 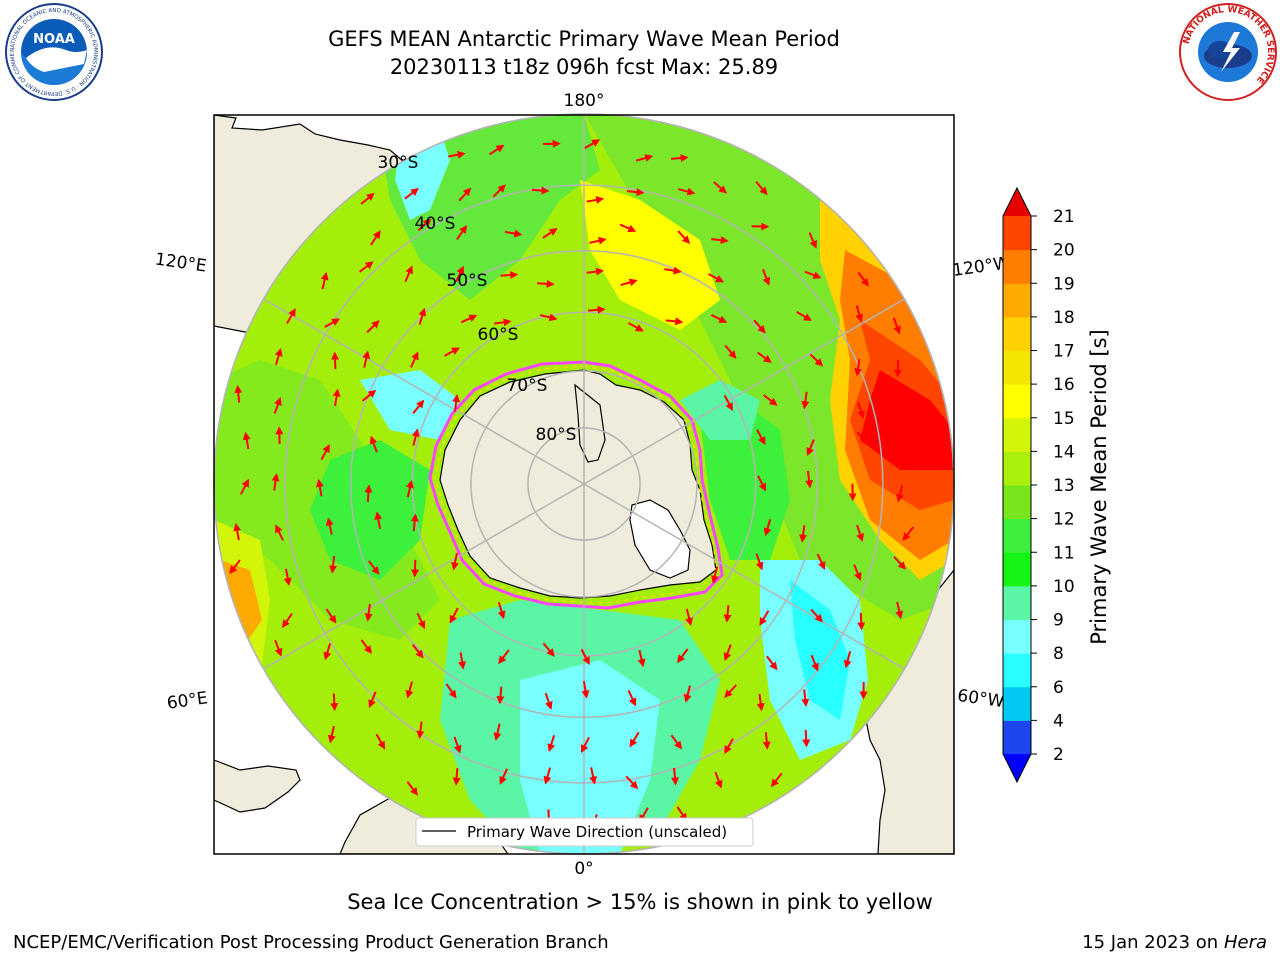 What do you see at coordinates (1064, 318) in the screenshot?
I see `colorbar-tick-label: 18` at bounding box center [1064, 318].